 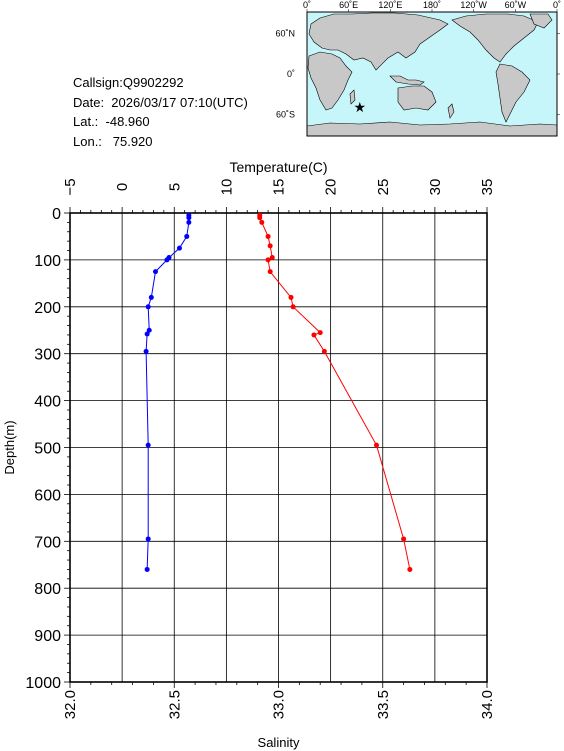 I want to click on map-lon-label: 60˚E, so click(x=348, y=5).